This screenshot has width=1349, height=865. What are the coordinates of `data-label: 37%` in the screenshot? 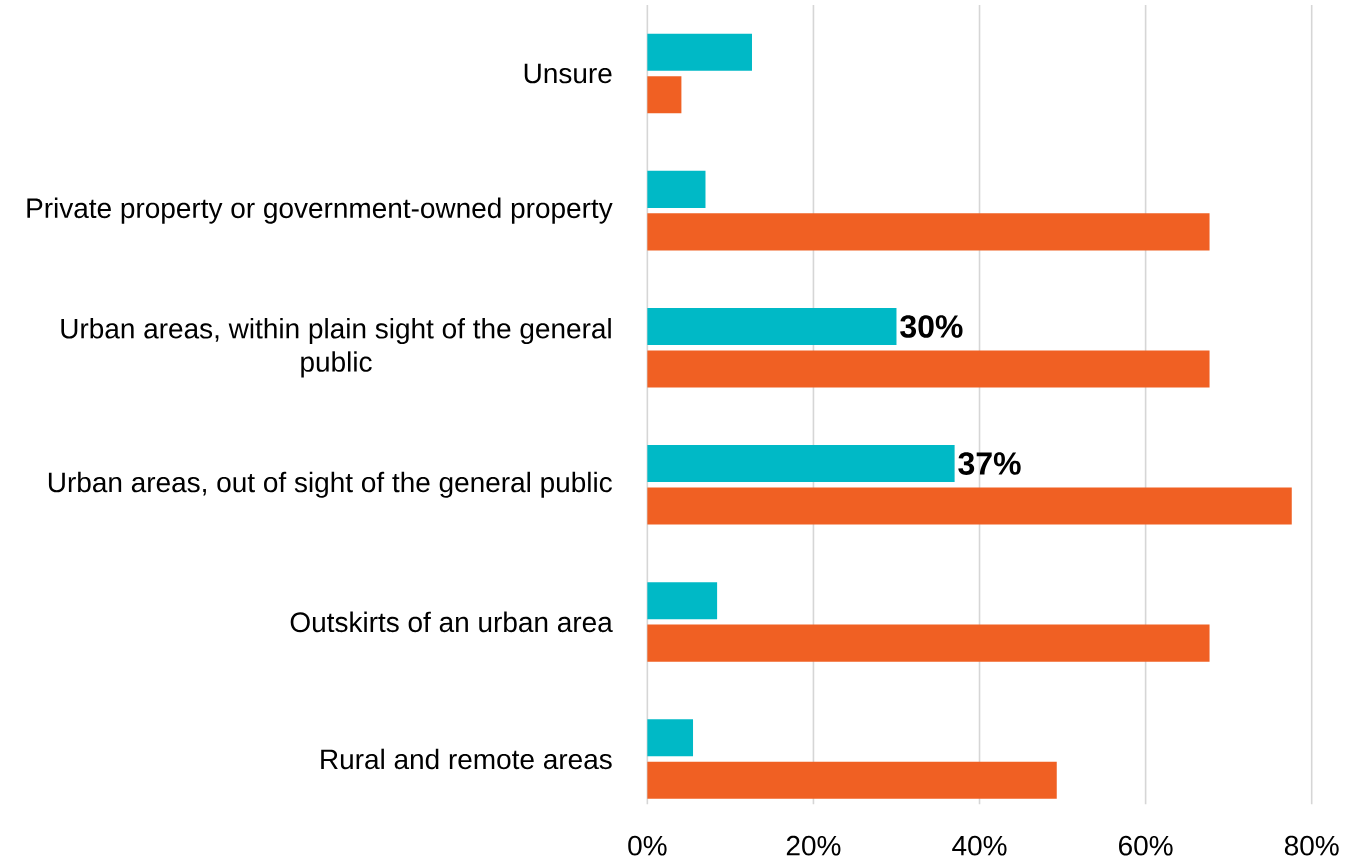 It's located at (989, 463).